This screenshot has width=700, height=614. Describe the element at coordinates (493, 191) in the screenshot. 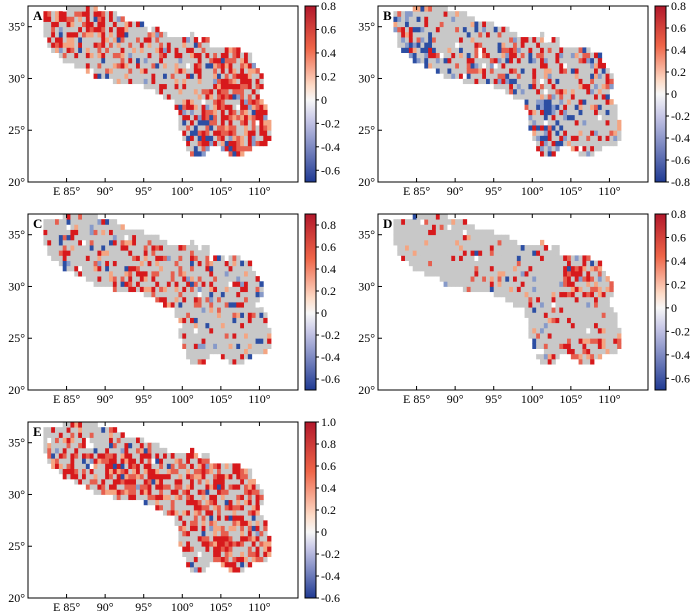

I see `x-tick-label: 95°` at that location.